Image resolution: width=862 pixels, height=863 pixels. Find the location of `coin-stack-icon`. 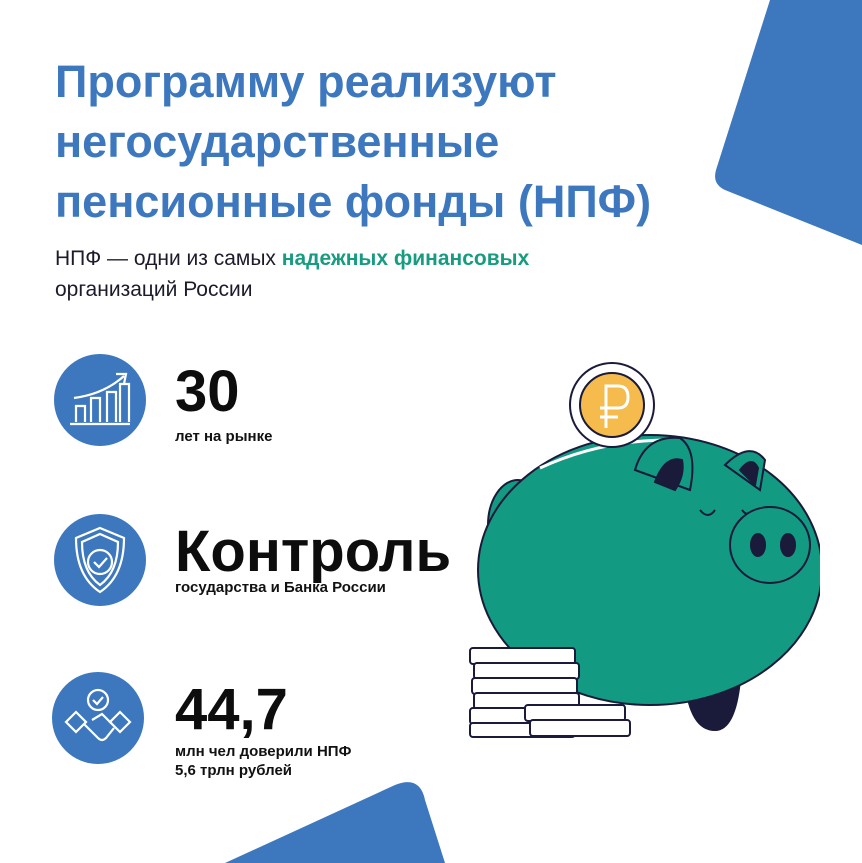

coin-stack-icon is located at coordinates (550, 692).